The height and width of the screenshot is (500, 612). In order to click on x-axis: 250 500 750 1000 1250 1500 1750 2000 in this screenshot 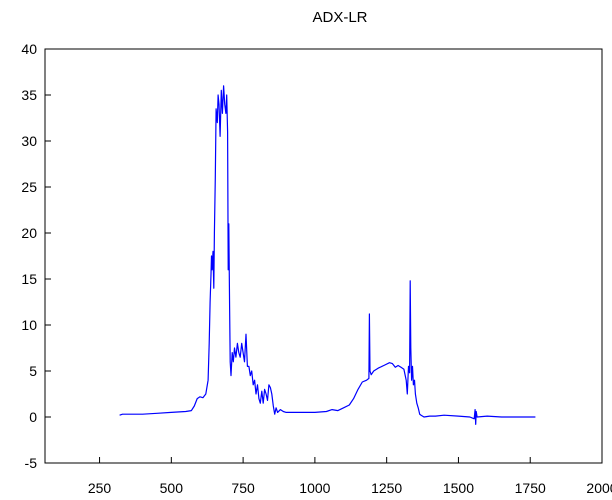, I will do `click(350, 476)`.